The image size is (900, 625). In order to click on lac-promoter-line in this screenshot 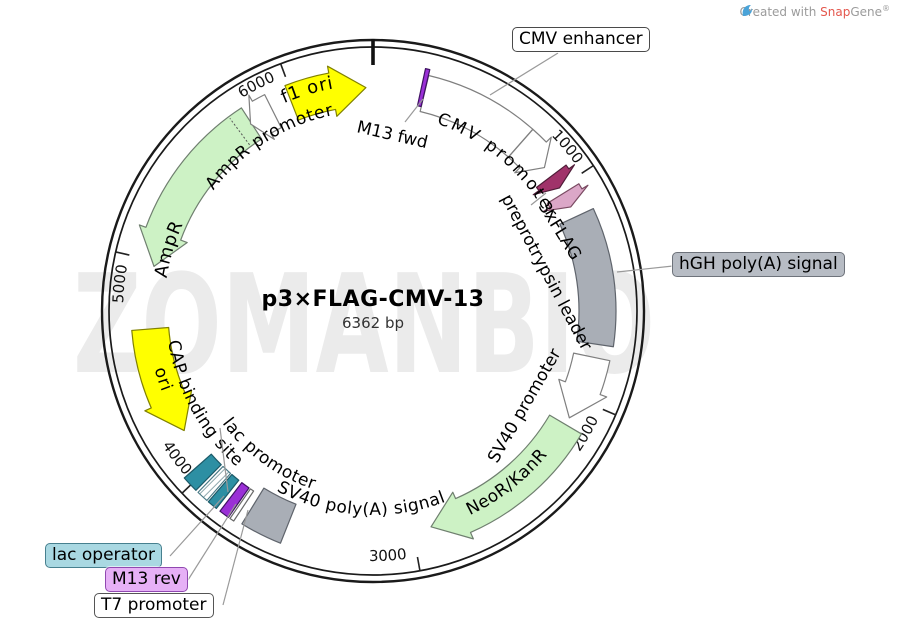, I will do `click(224, 460)`.